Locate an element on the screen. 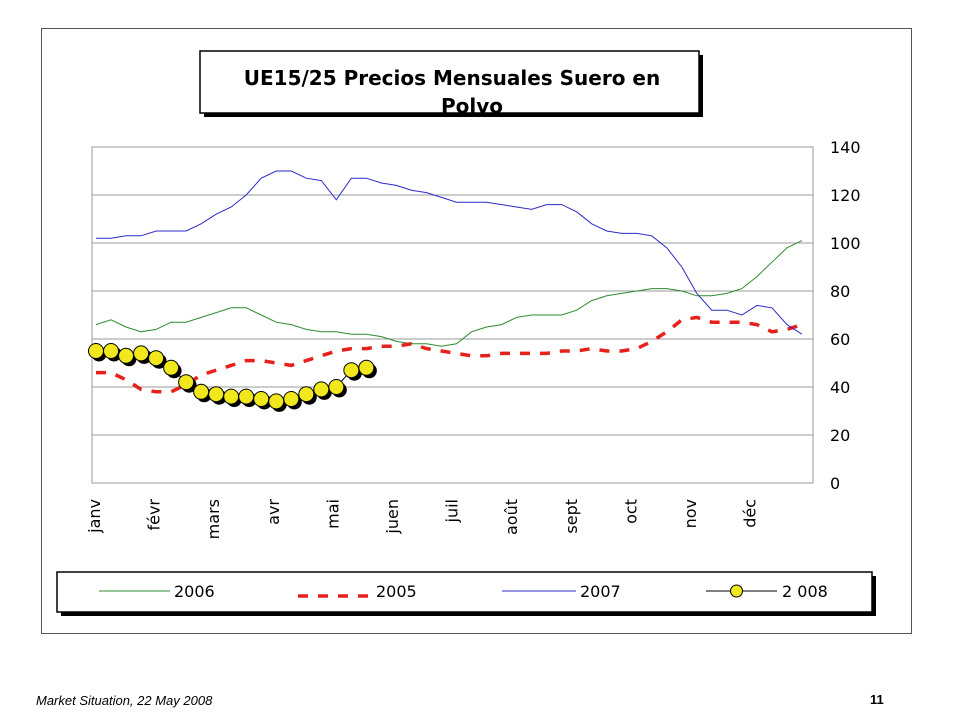  y-tick-label-20: 20 is located at coordinates (840, 435).